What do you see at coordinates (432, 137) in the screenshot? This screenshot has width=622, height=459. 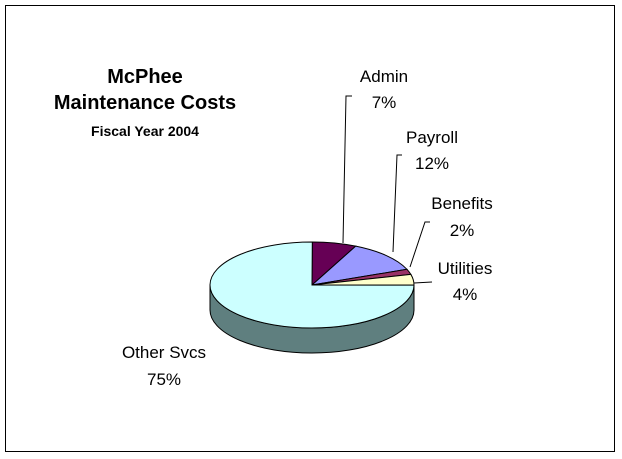 I see `data-label-payroll-name: Payroll` at bounding box center [432, 137].